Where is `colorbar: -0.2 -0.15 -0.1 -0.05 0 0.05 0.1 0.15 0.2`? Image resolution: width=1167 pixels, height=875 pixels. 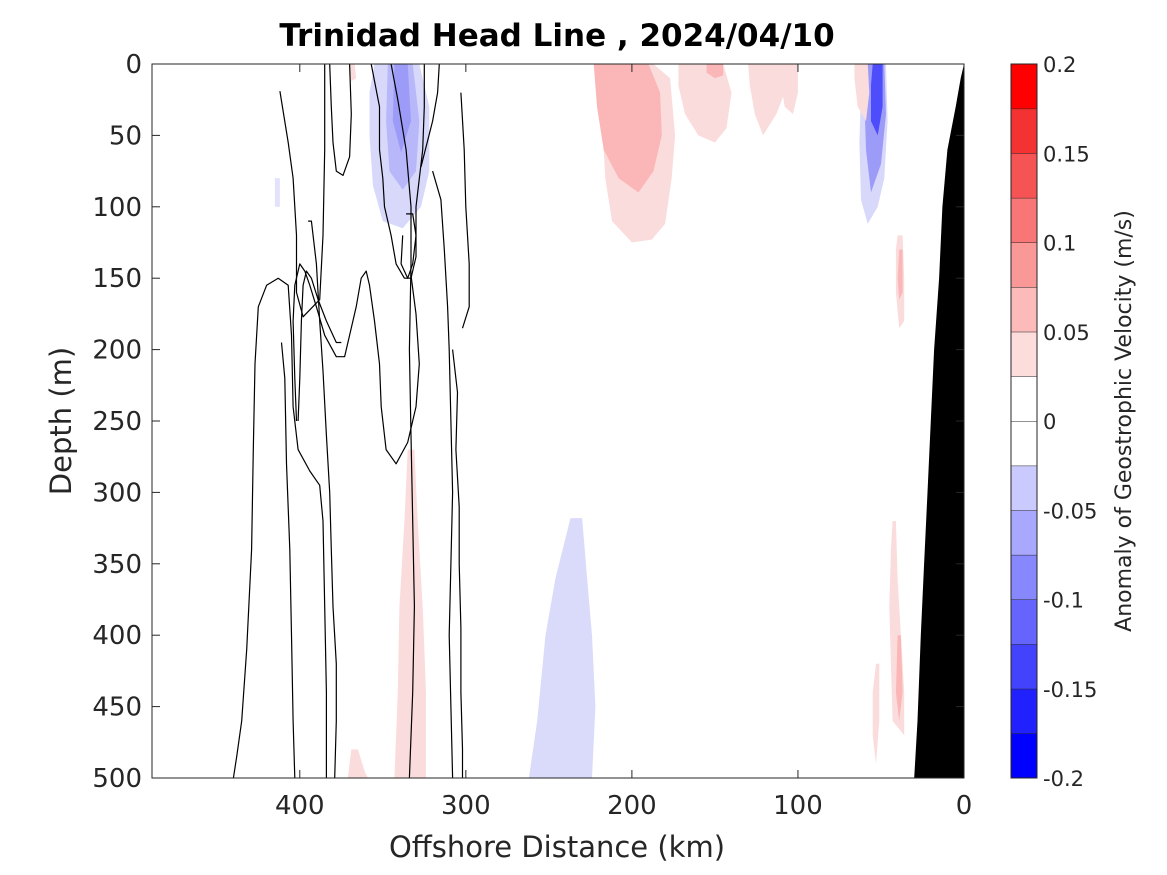
colorbar: -0.2 -0.15 -0.1 -0.05 0 0.05 0.1 0.15 0.2 is located at coordinates (1053, 422).